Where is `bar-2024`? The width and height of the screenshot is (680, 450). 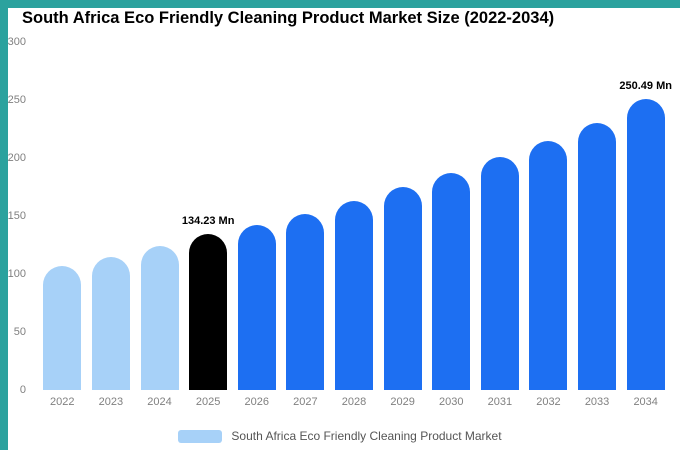 bar-2024 is located at coordinates (159, 318).